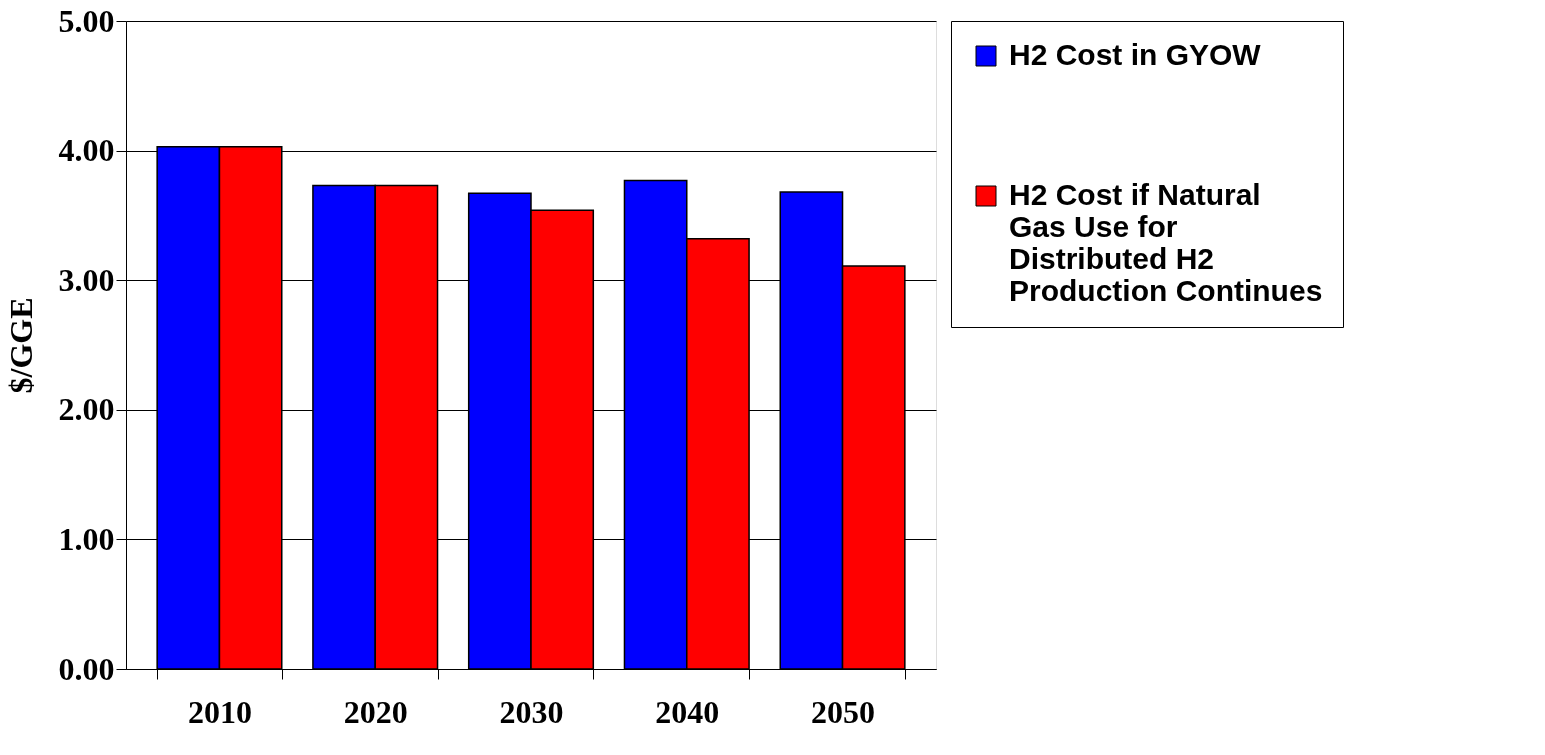 This screenshot has height=755, width=1545. Describe the element at coordinates (86, 279) in the screenshot. I see `y-tick-label: 3.00` at that location.